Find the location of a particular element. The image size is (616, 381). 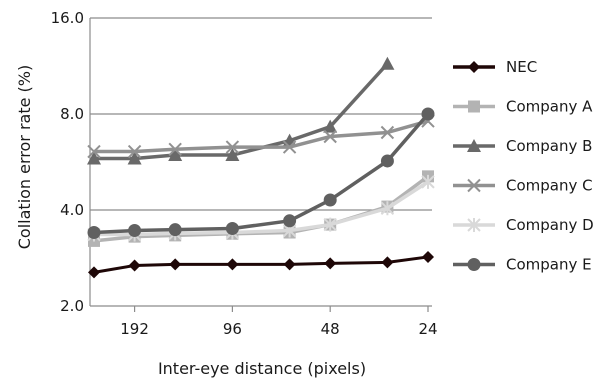

legend-item-company-a: Company A is located at coordinates (523, 107).